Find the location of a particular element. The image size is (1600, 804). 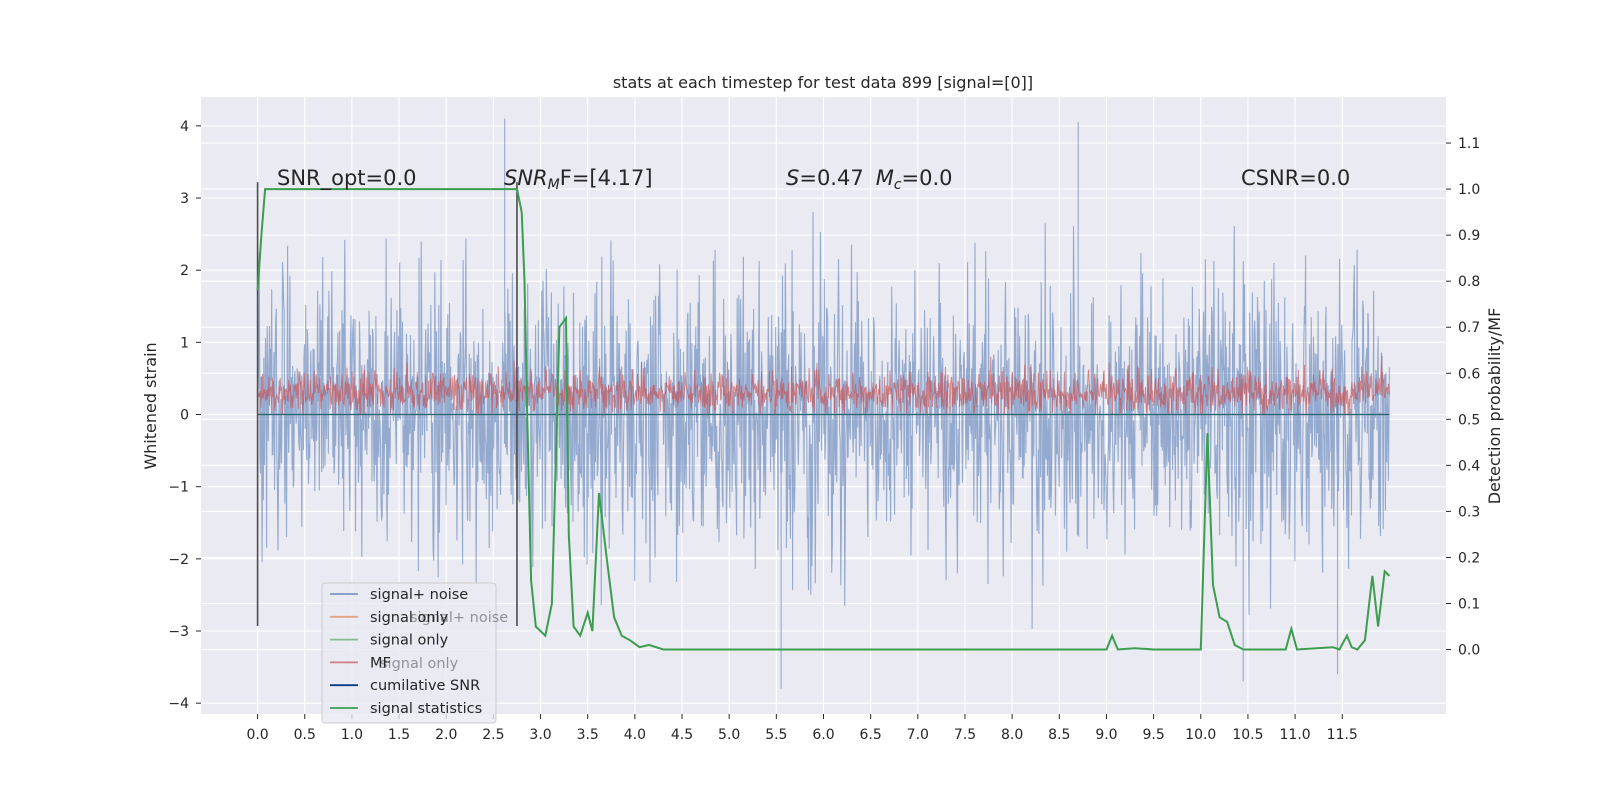

y-tick-label: −4 is located at coordinates (178, 704).